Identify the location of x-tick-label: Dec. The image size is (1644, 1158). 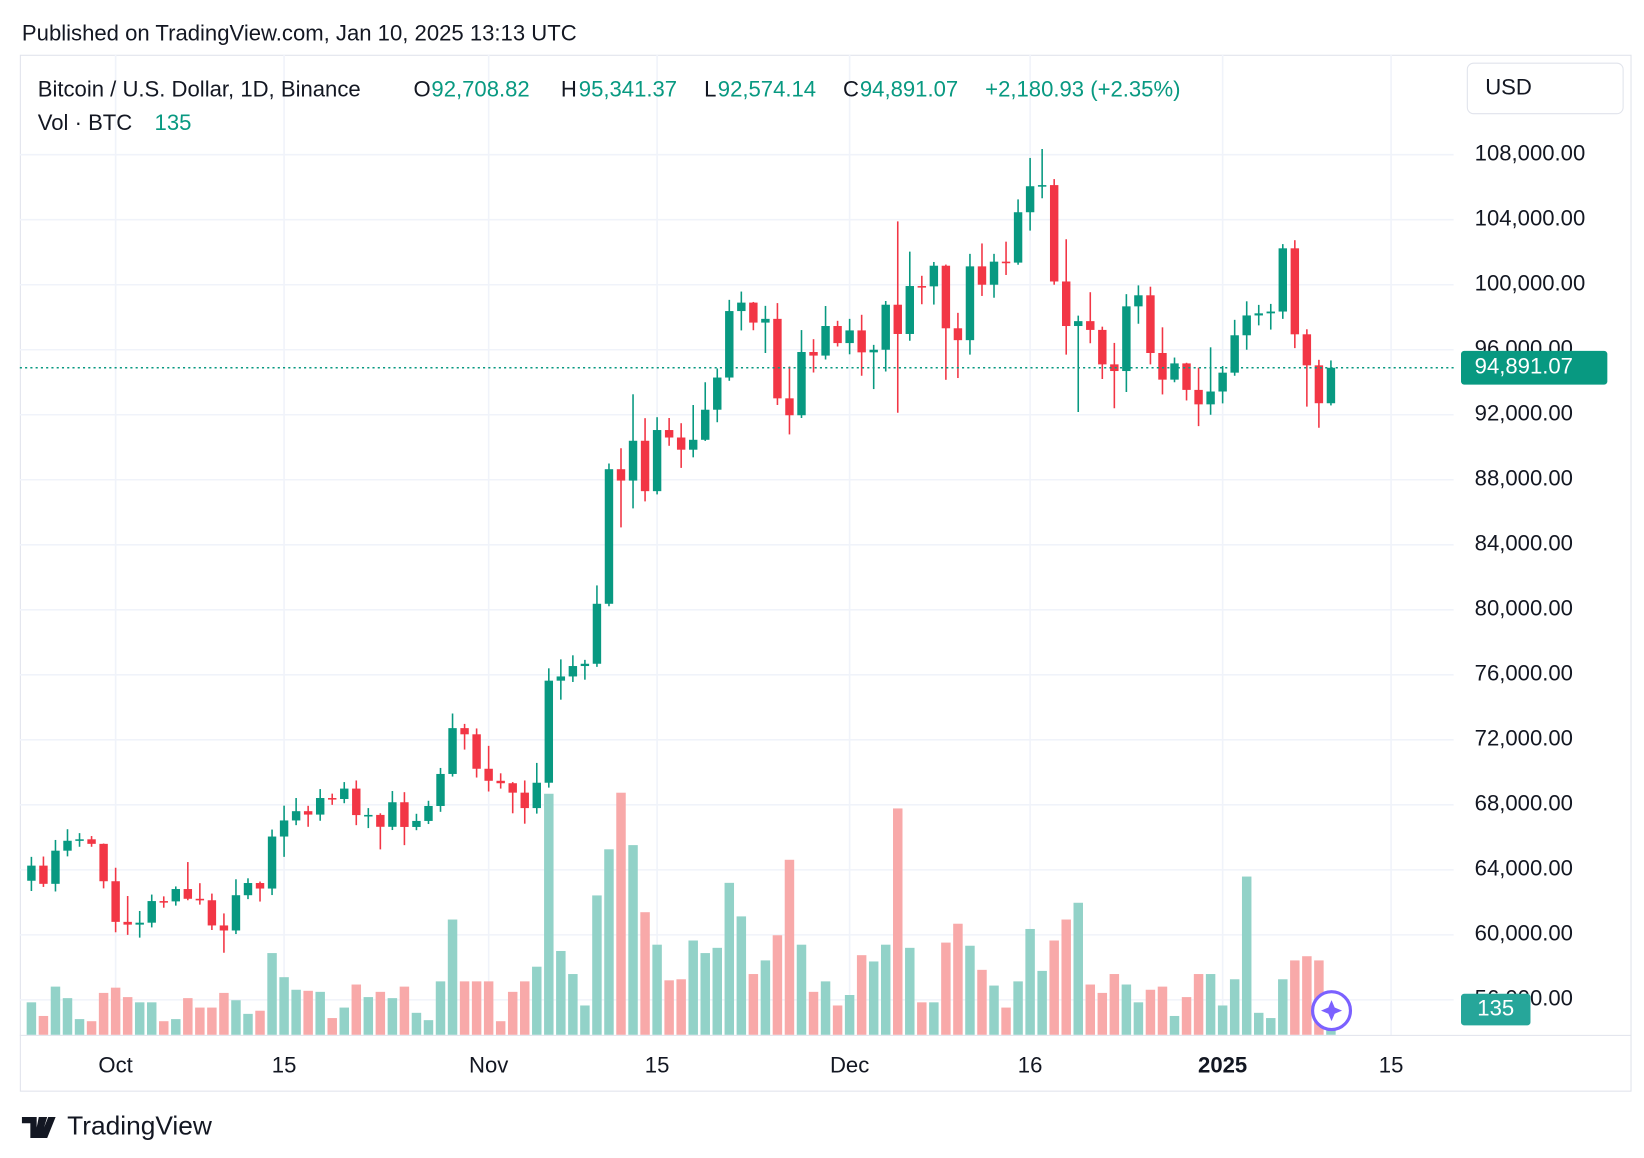
(849, 1064).